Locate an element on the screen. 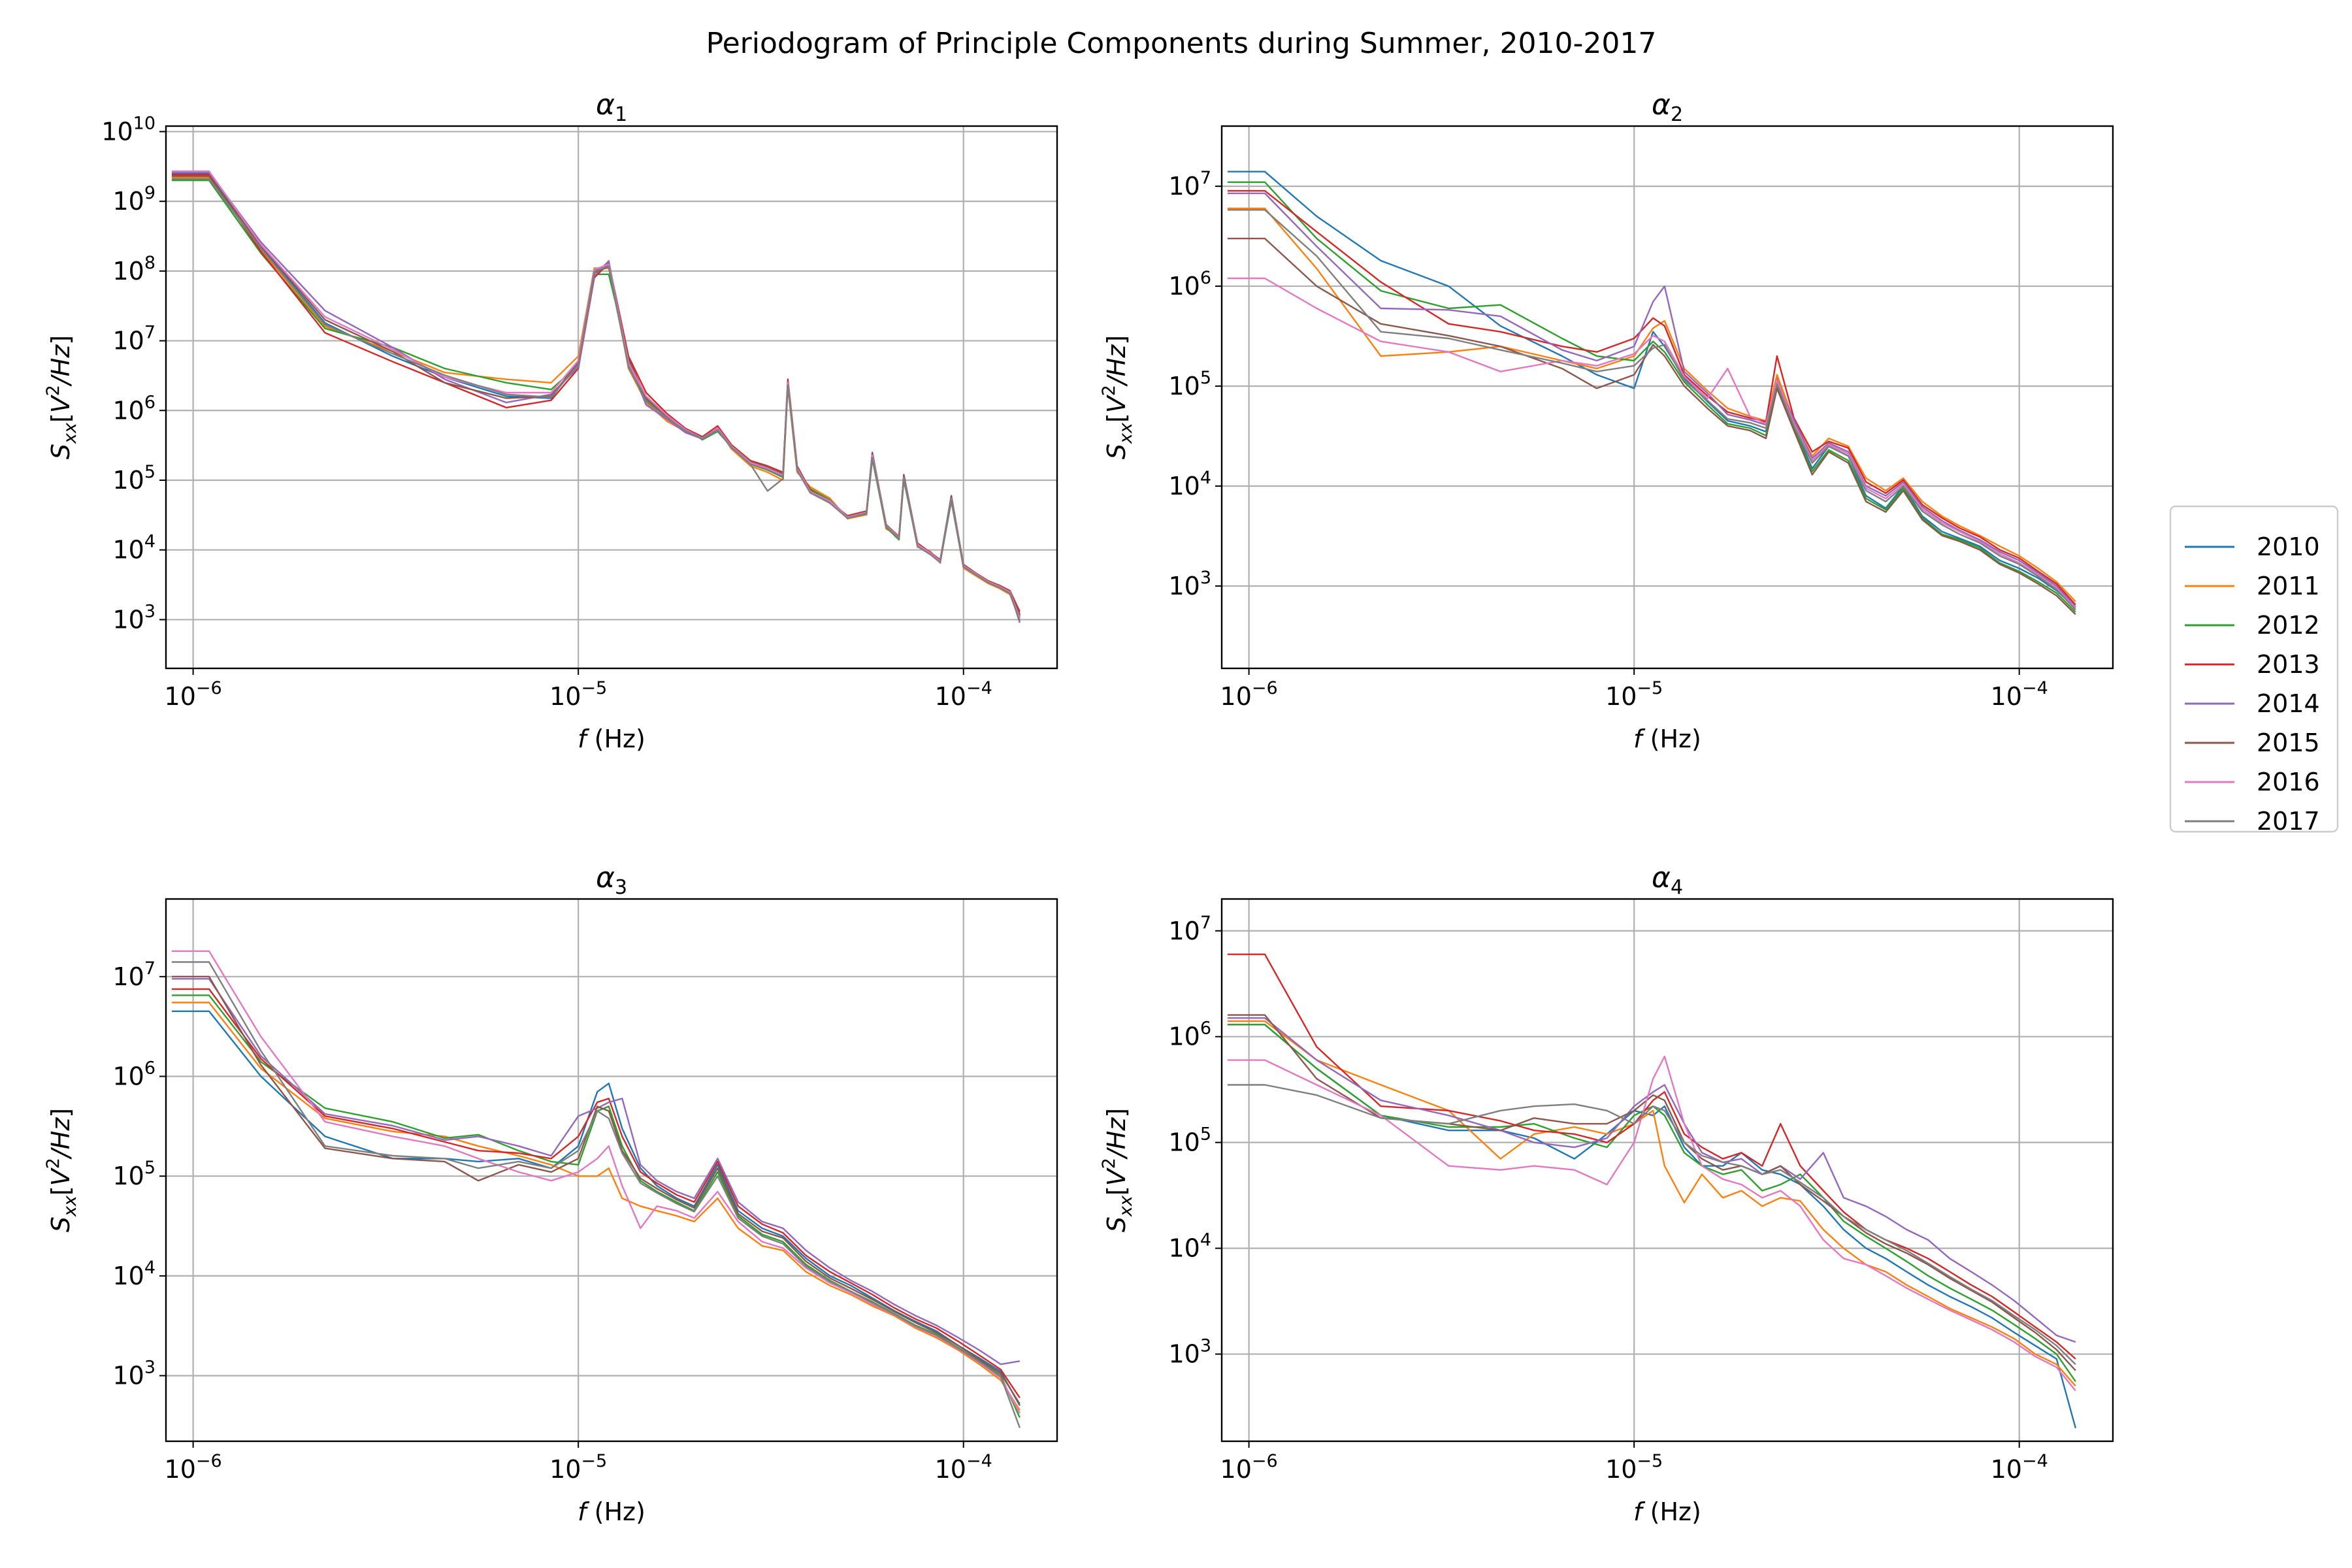 The width and height of the screenshot is (2352, 1568). legend-item-2010: 2010 is located at coordinates (2252, 546).